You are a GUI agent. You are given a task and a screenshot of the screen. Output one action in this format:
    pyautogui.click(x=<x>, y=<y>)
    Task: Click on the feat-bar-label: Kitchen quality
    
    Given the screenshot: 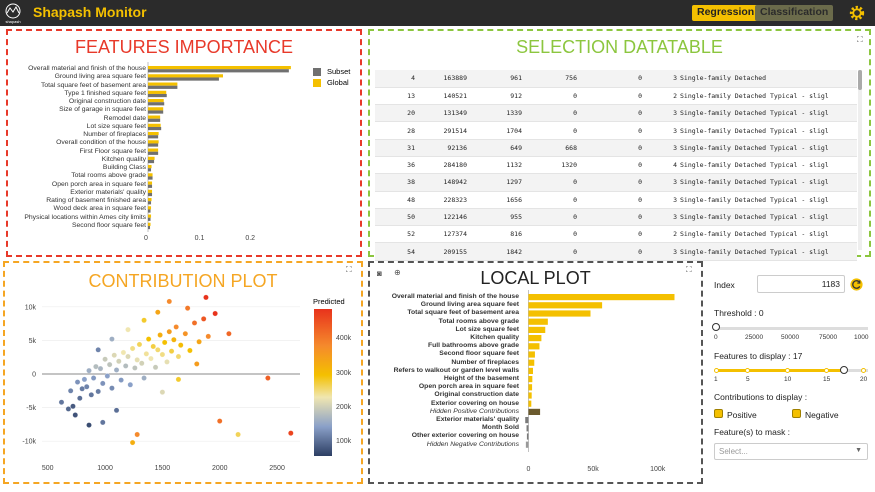 What is the action you would take?
    pyautogui.click(x=123, y=159)
    